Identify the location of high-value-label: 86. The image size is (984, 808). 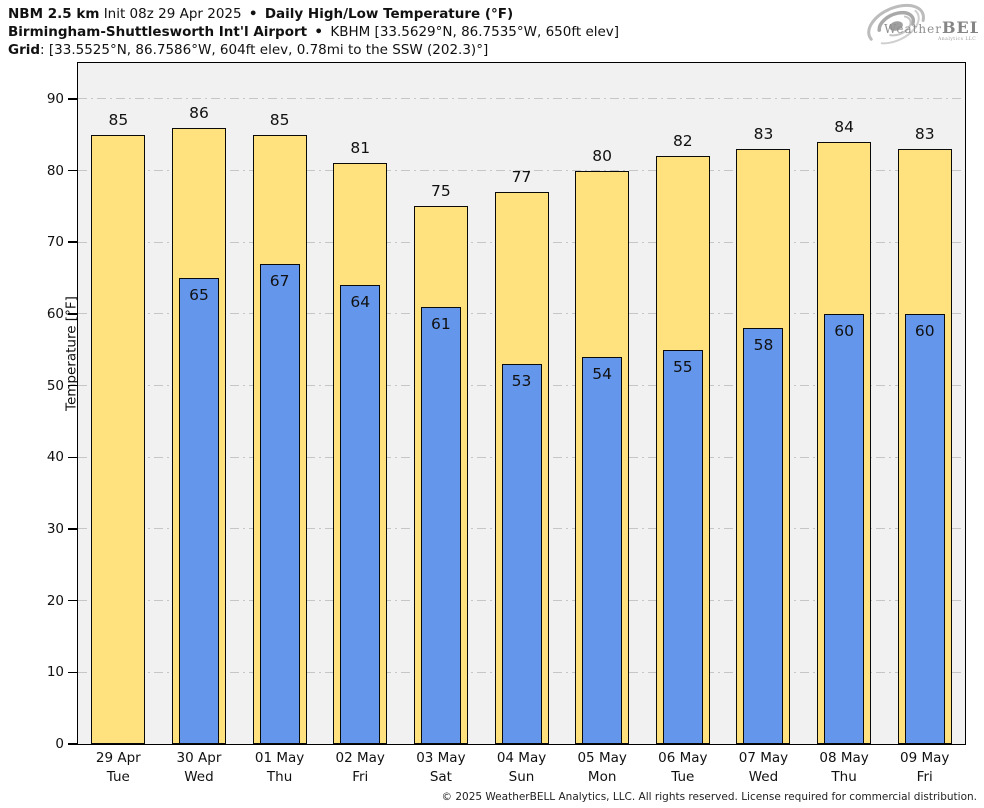
(199, 113).